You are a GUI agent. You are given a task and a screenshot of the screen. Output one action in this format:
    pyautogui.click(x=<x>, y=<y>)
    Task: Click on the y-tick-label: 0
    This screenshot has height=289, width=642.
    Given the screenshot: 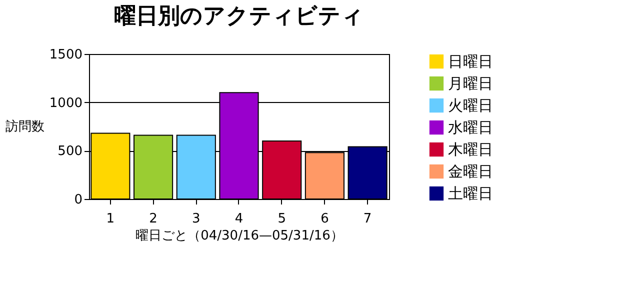 What is the action you would take?
    pyautogui.click(x=78, y=200)
    